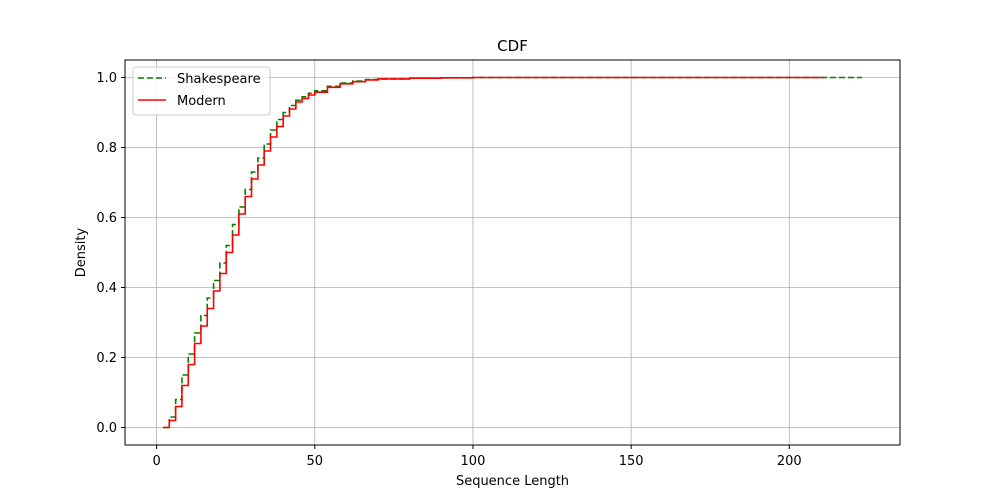 The height and width of the screenshot is (500, 1000). I want to click on legend-label-shakespeare: Shakespeare, so click(219, 79).